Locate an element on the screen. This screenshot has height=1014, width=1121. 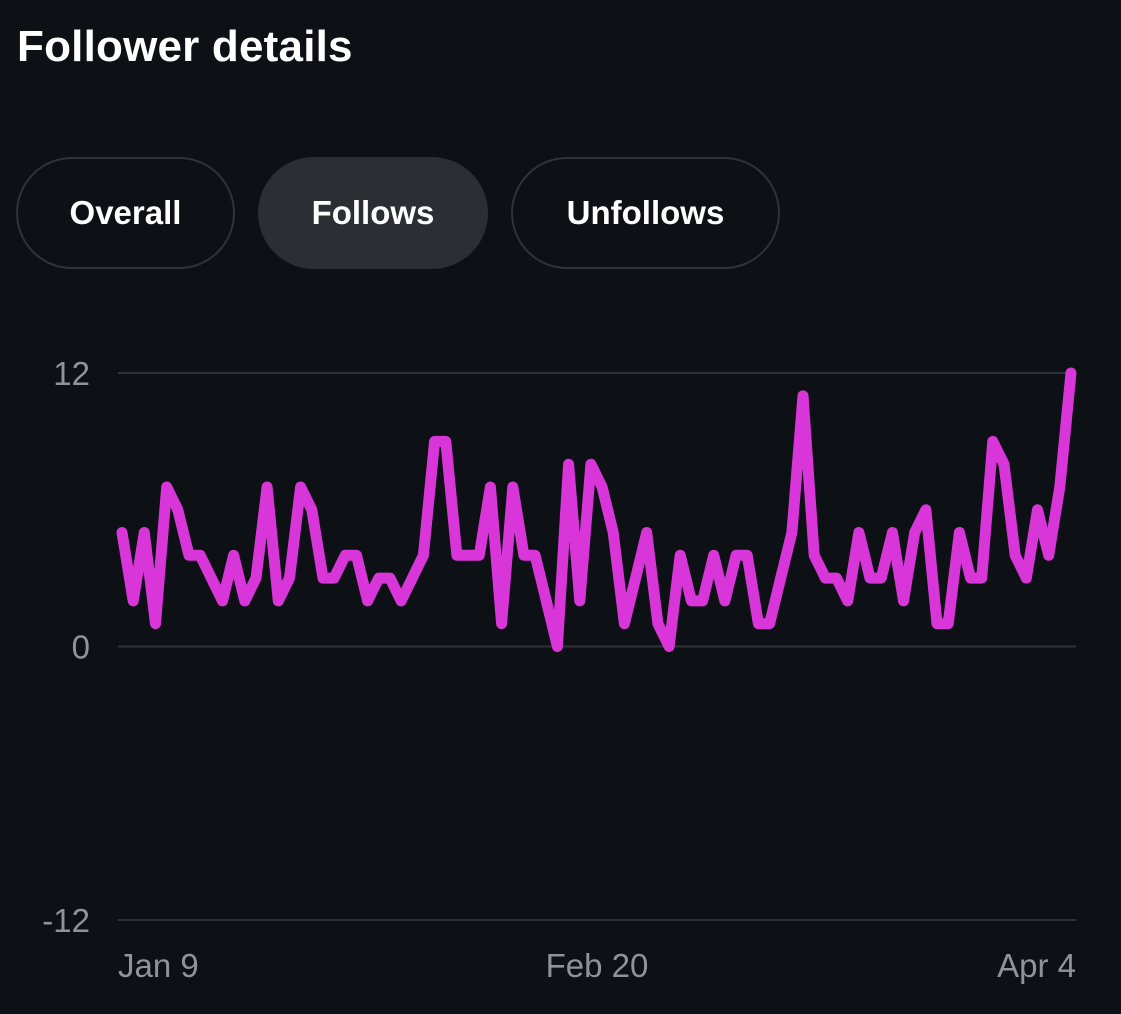
x-tick-label: Feb 20 is located at coordinates (597, 965).